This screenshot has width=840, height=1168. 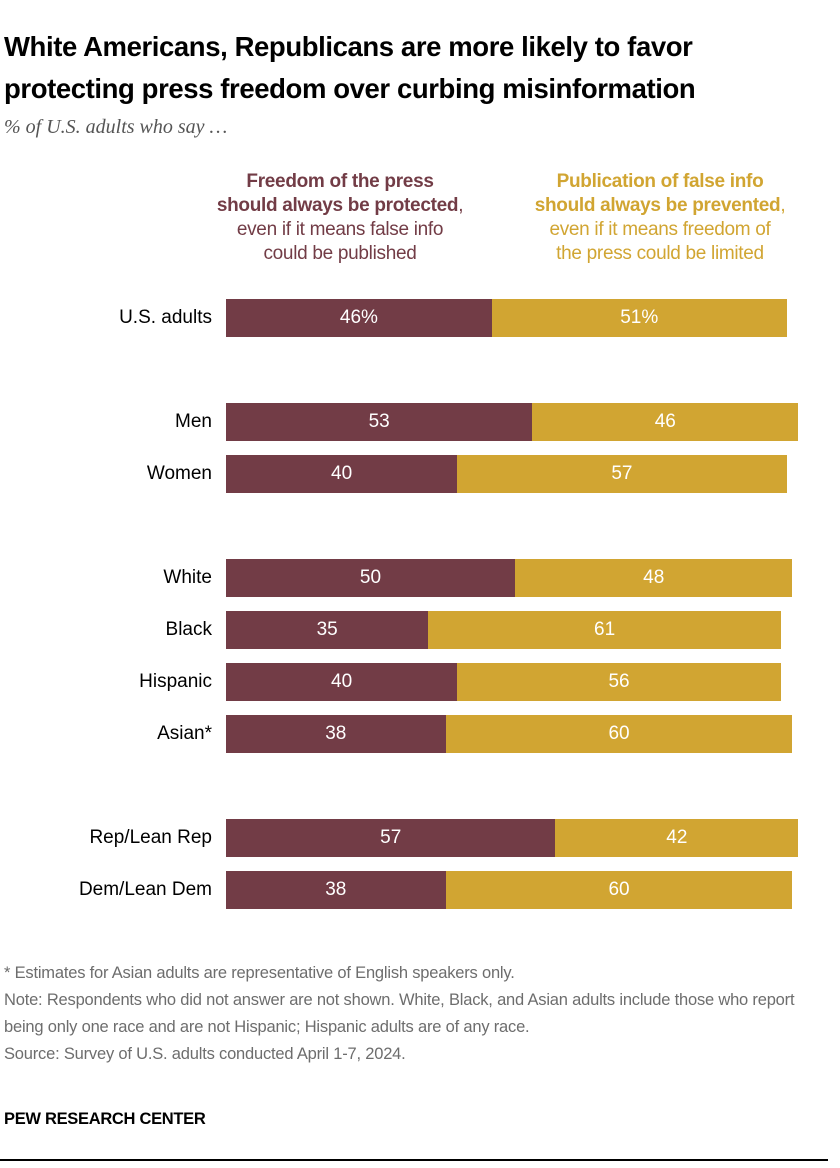 I want to click on data-label: 46, so click(x=665, y=421).